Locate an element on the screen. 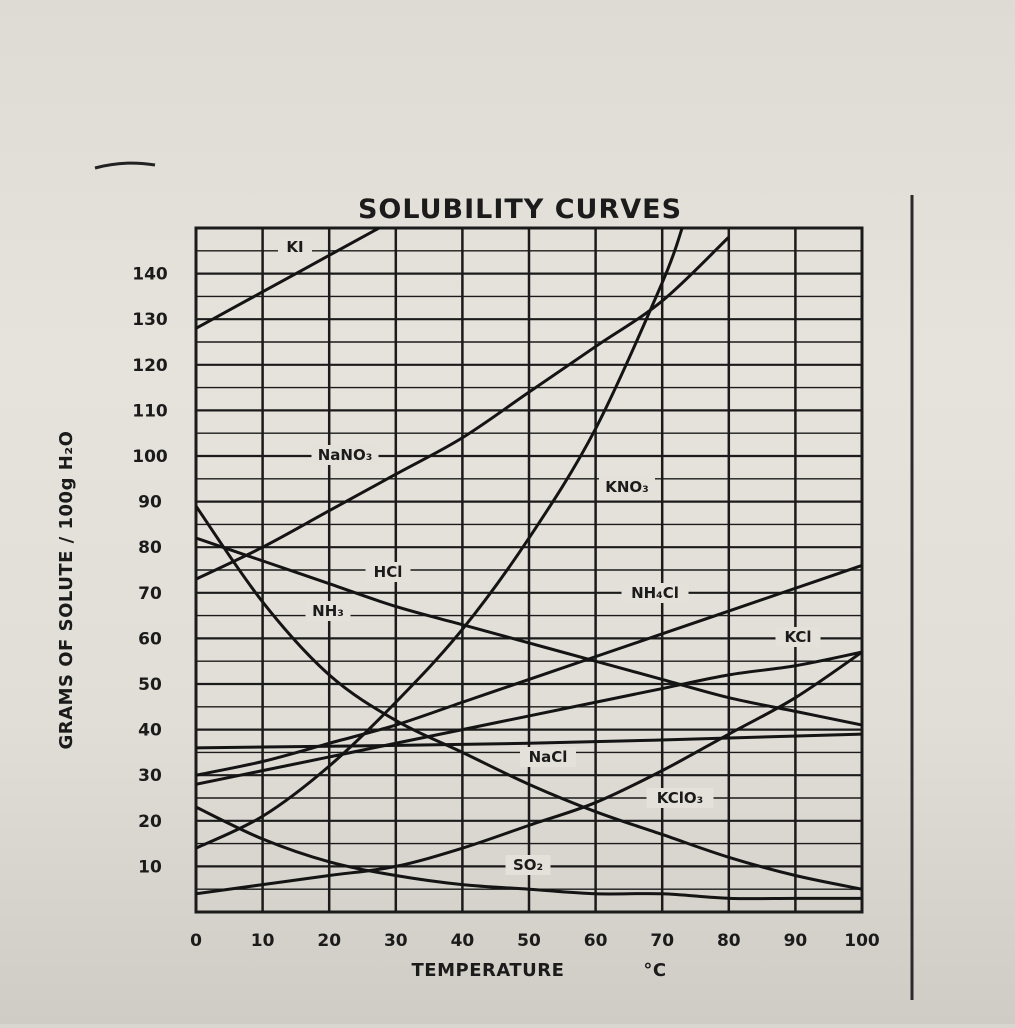 This screenshot has height=1028, width=1015. y-tick-label: 10 is located at coordinates (150, 867).